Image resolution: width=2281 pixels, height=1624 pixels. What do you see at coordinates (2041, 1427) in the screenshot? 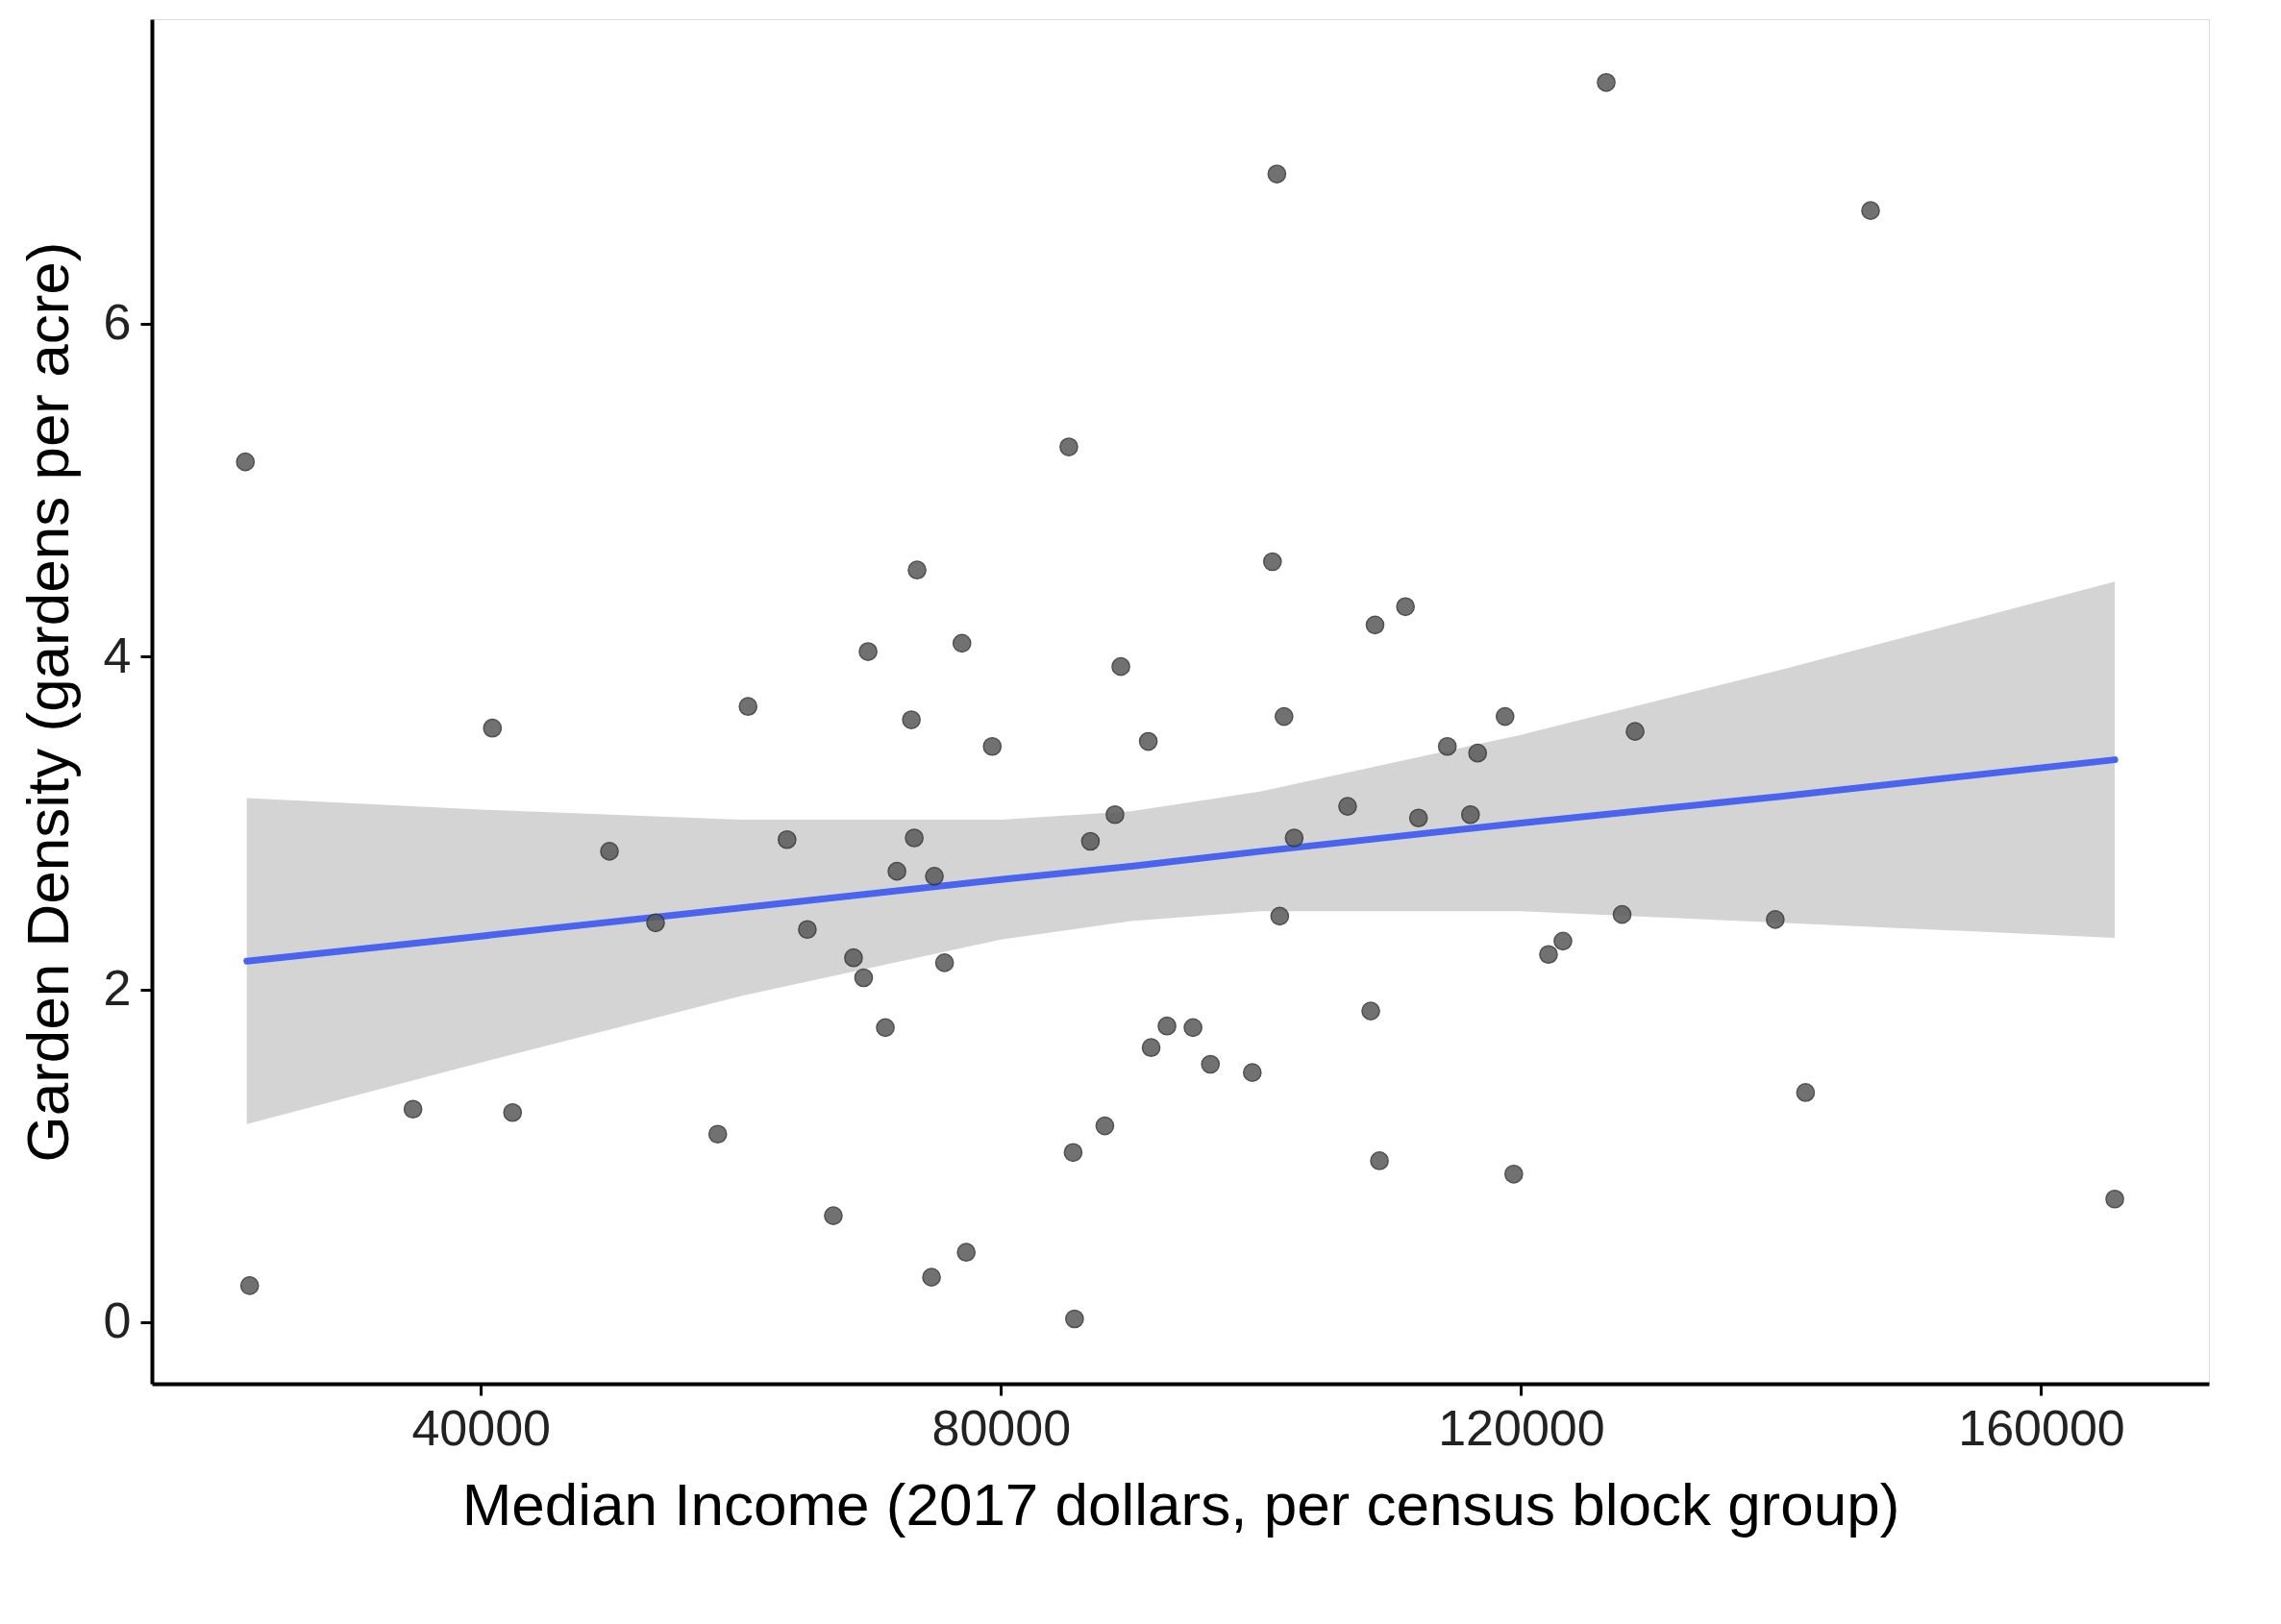
I see `x-tick-label: 160000` at bounding box center [2041, 1427].